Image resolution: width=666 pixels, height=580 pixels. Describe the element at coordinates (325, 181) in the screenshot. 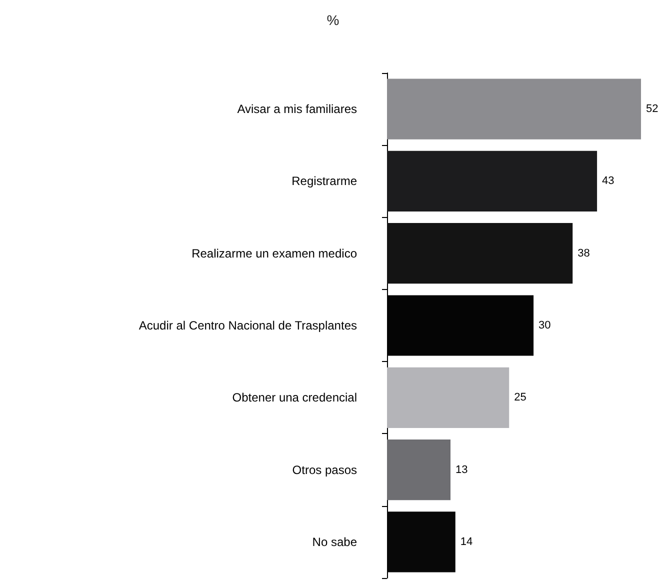

I see `y-tick-label: Registrarme` at that location.